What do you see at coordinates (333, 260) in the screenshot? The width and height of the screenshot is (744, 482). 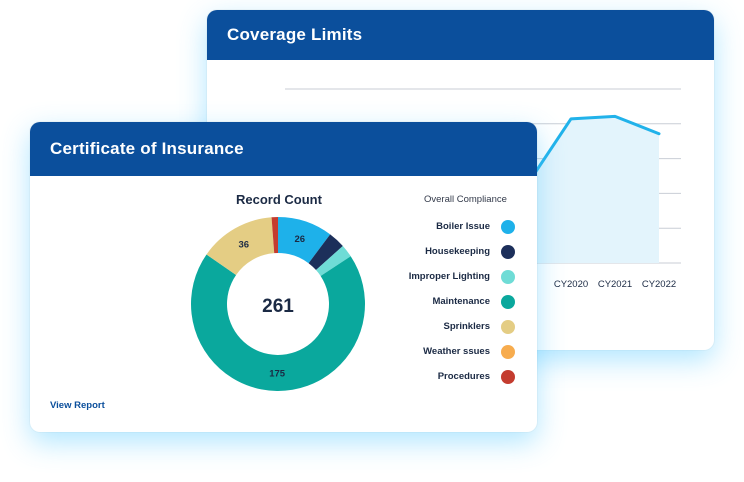 I see `slice-improper-lighting` at bounding box center [333, 260].